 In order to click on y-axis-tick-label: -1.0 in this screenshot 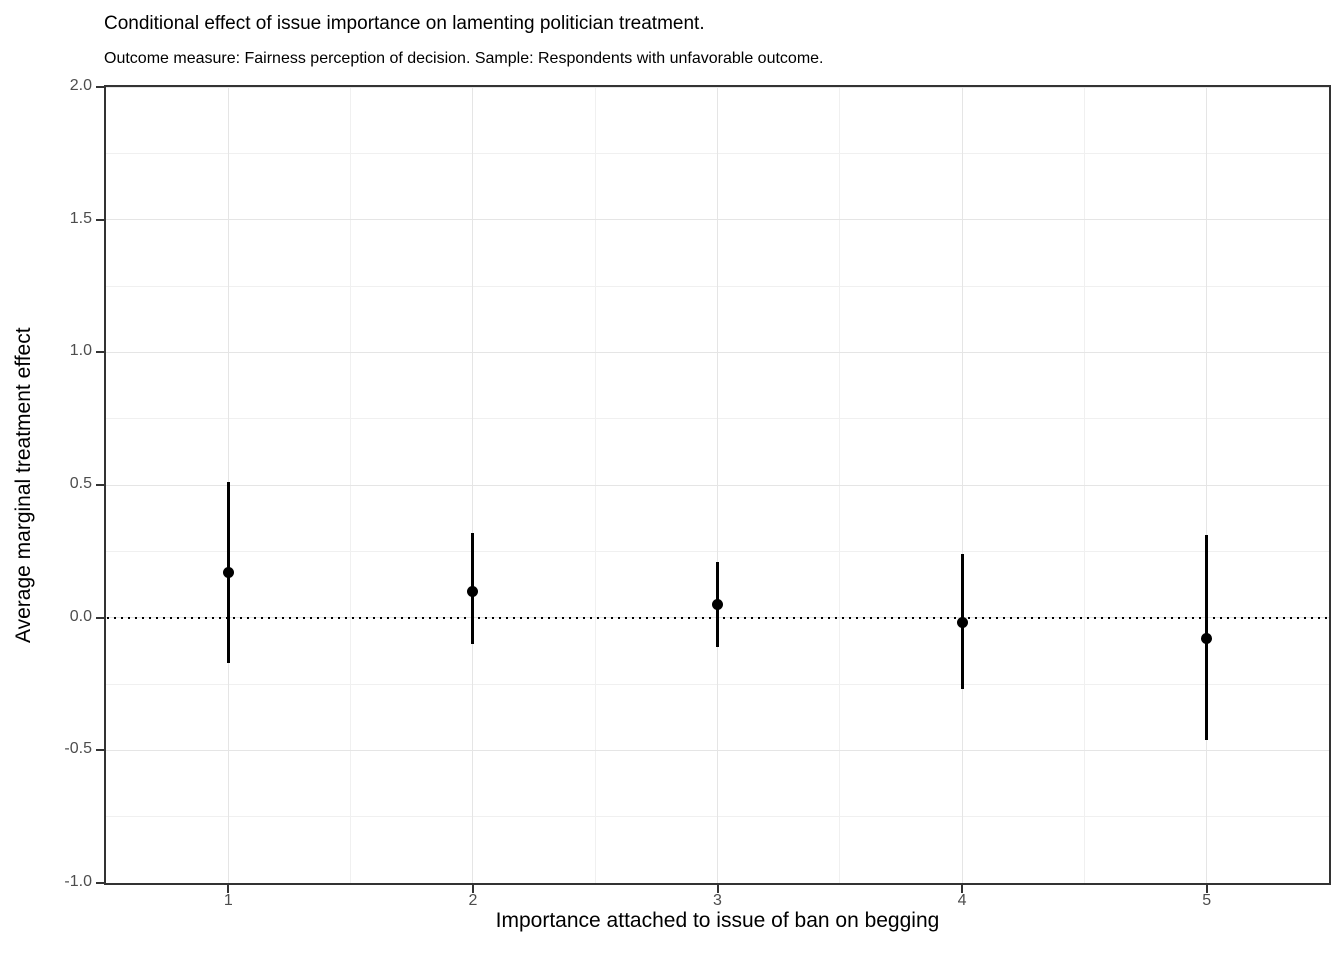, I will do `click(78, 881)`.